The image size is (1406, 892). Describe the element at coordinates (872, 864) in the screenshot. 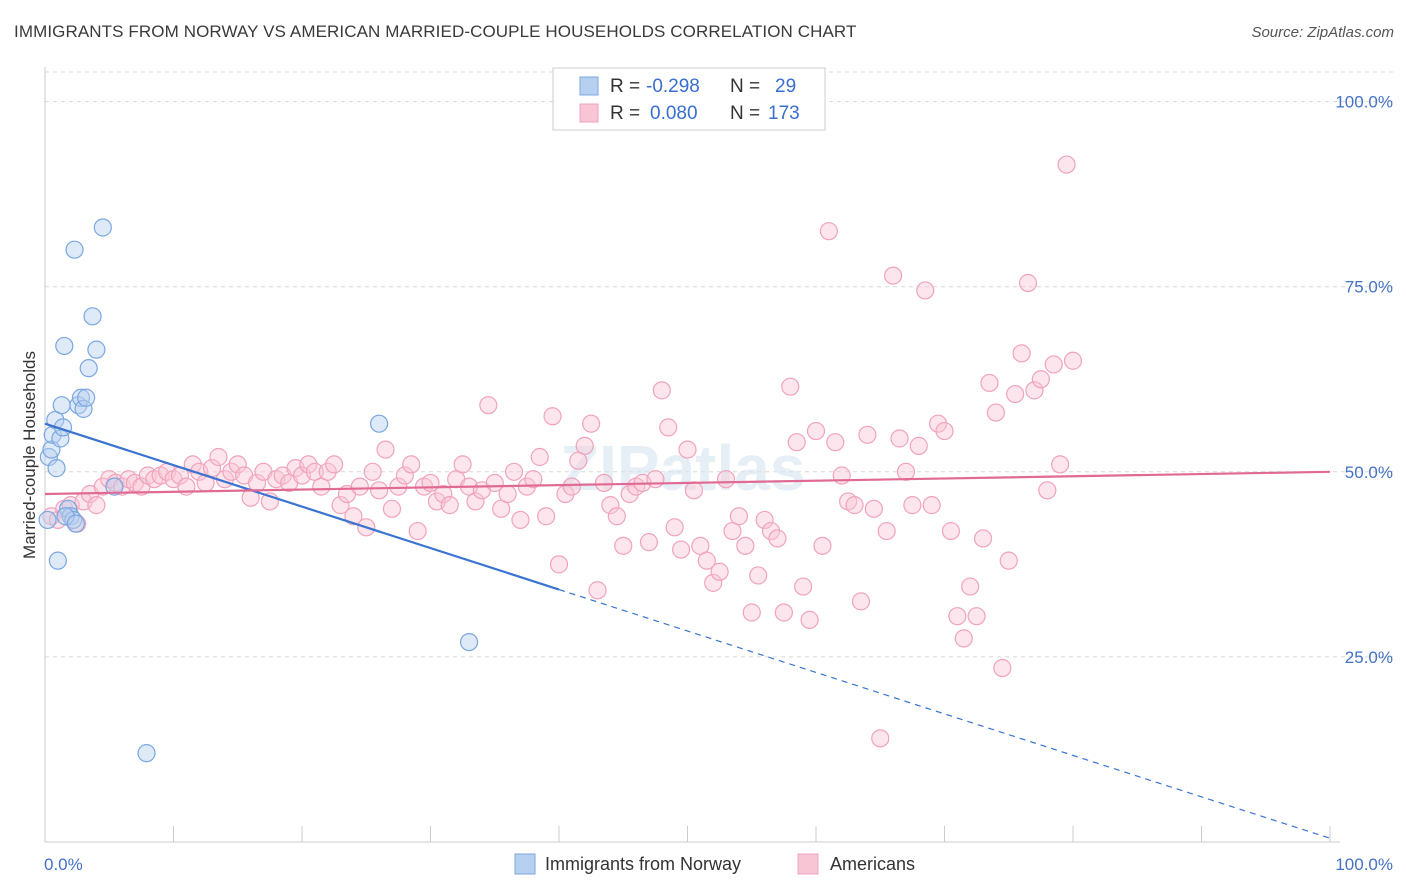

I see `bottom-legend-americans: Americans` at that location.